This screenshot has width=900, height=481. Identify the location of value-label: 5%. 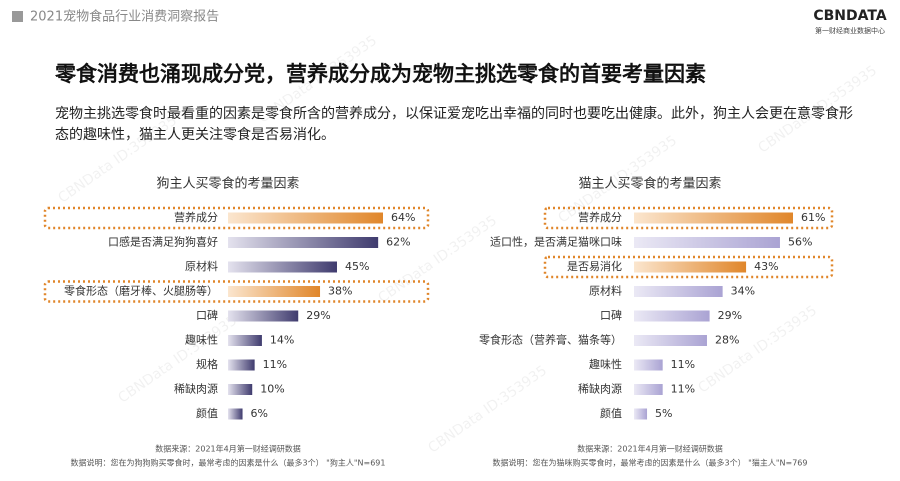
(663, 413).